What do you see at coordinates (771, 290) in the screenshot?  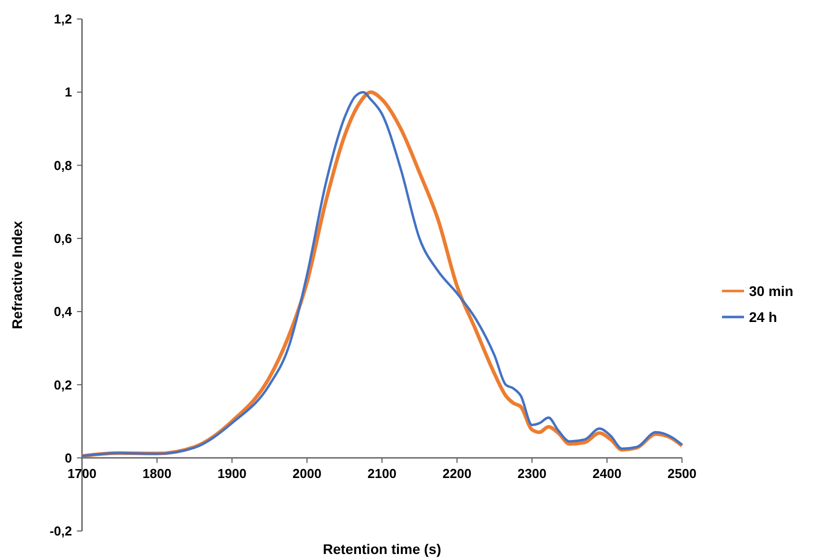 I see `legend-label: 30 min` at bounding box center [771, 290].